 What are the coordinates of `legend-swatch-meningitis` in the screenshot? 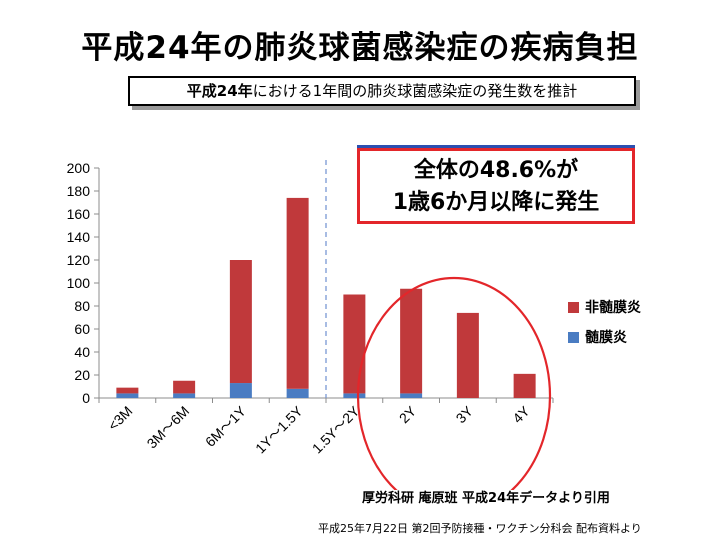 It's located at (573, 337).